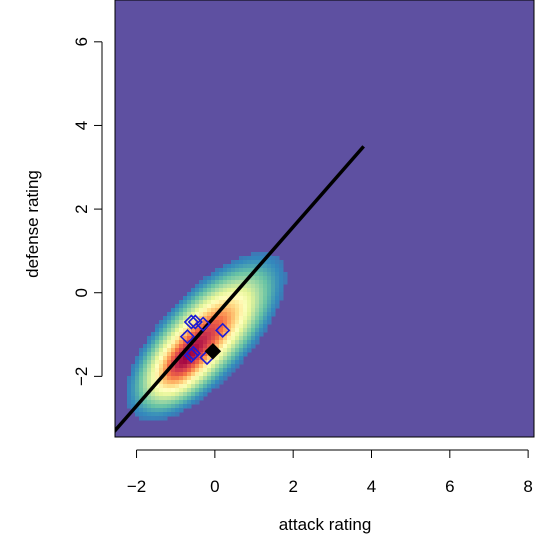  I want to click on x-axis-label: attack rating, so click(325, 524).